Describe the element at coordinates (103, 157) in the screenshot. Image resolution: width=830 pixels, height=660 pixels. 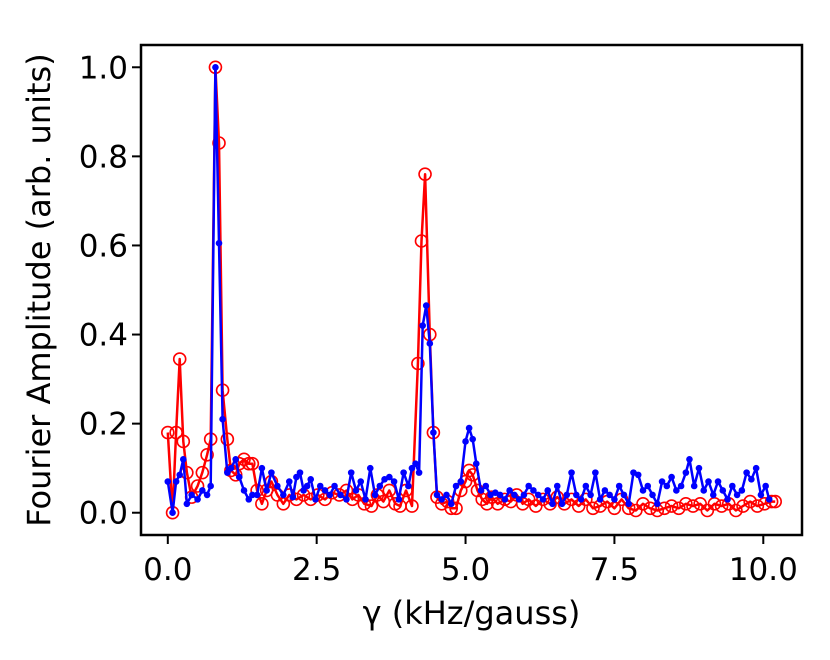
I see `y-tick-label: 0.8` at that location.